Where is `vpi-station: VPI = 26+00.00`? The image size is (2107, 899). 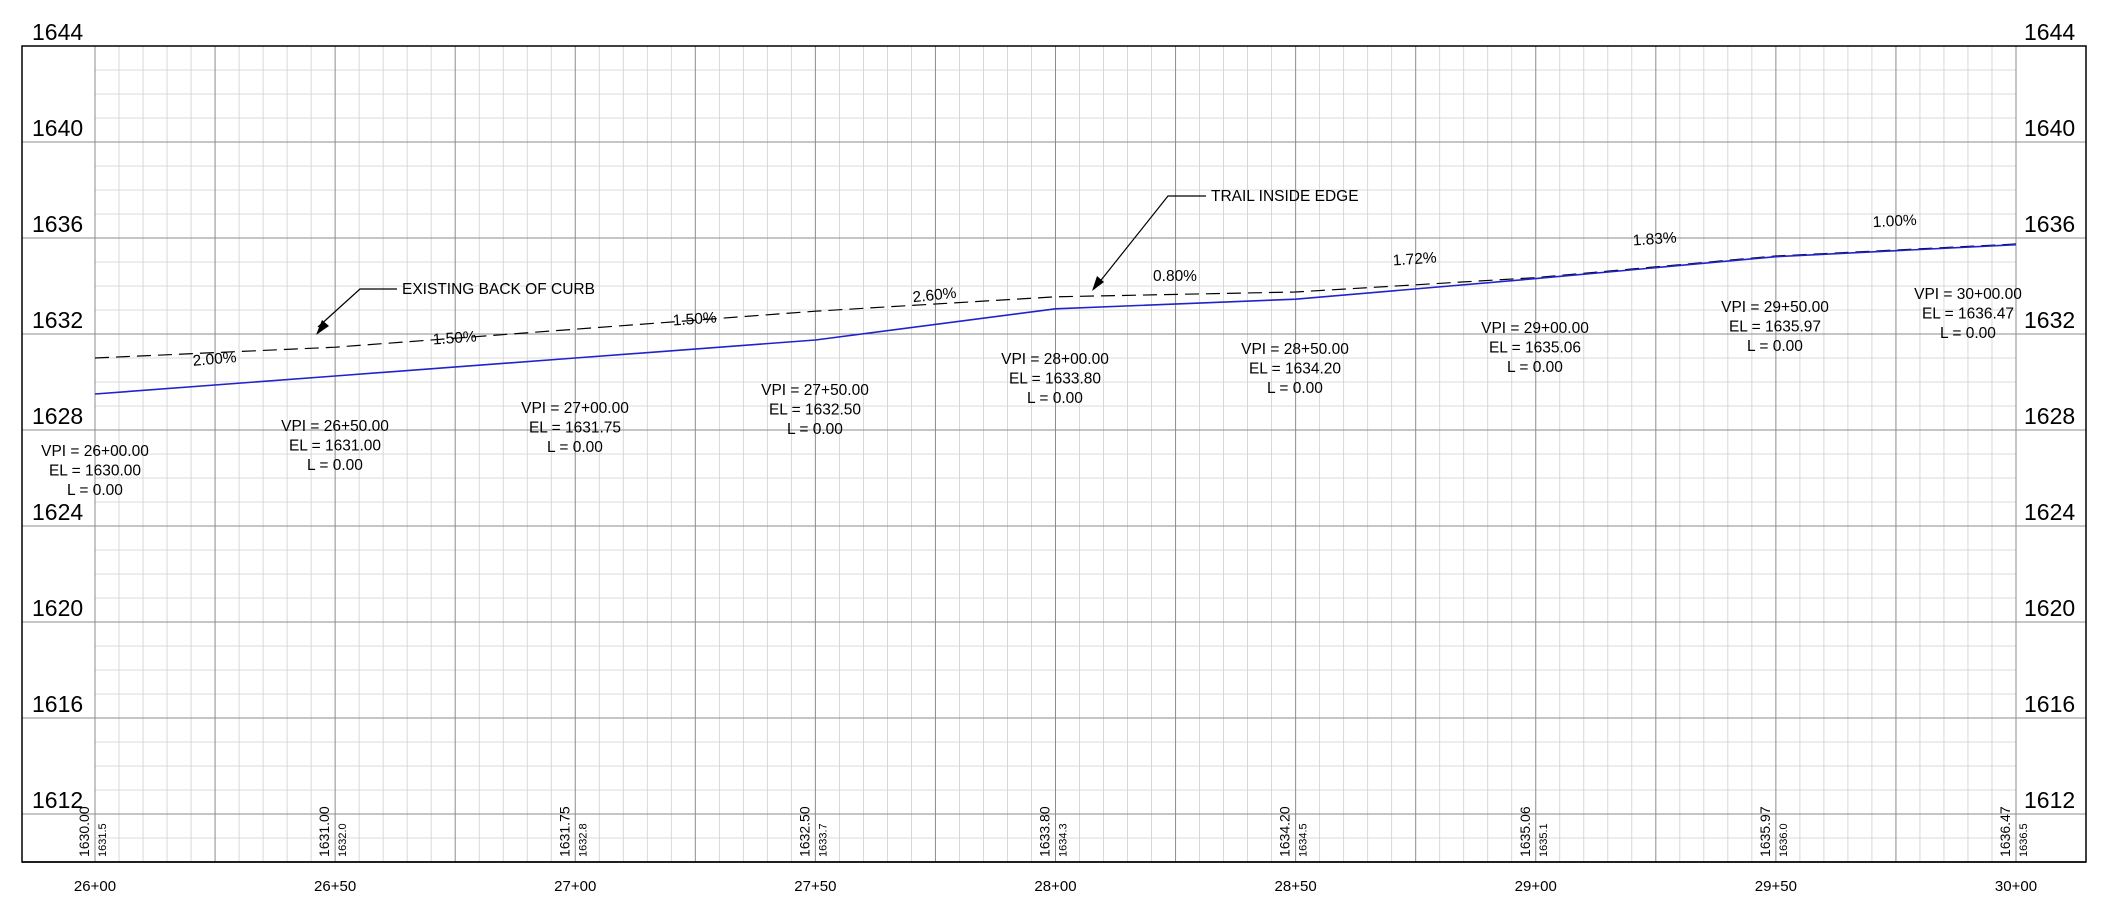 vpi-station: VPI = 26+00.00 is located at coordinates (95, 451).